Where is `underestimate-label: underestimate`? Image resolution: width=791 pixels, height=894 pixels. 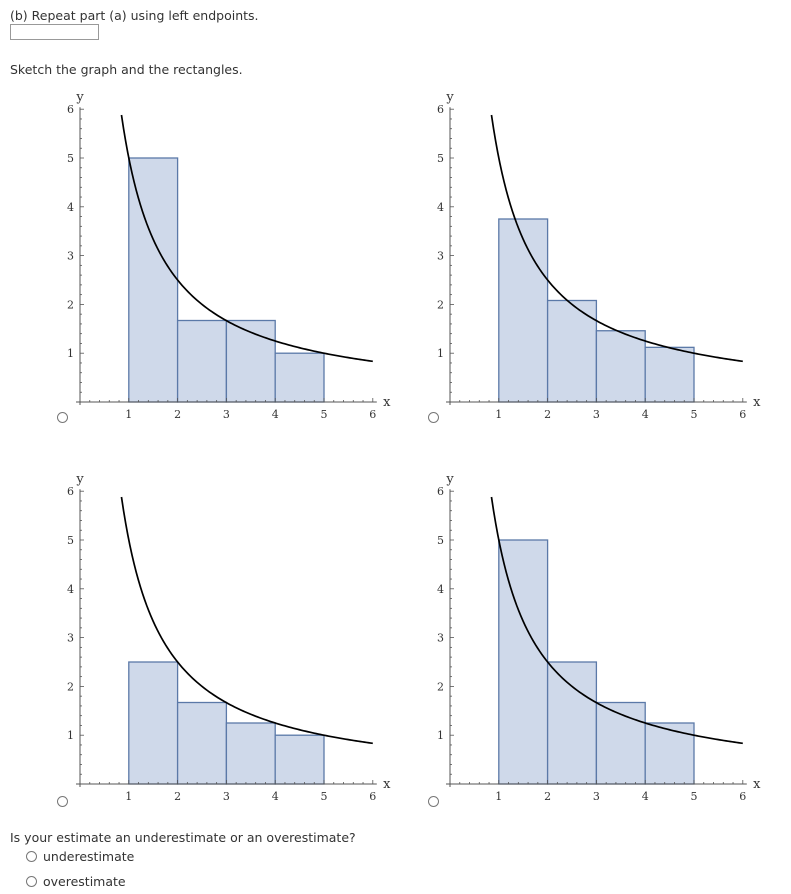 underestimate-label: underestimate is located at coordinates (89, 856).